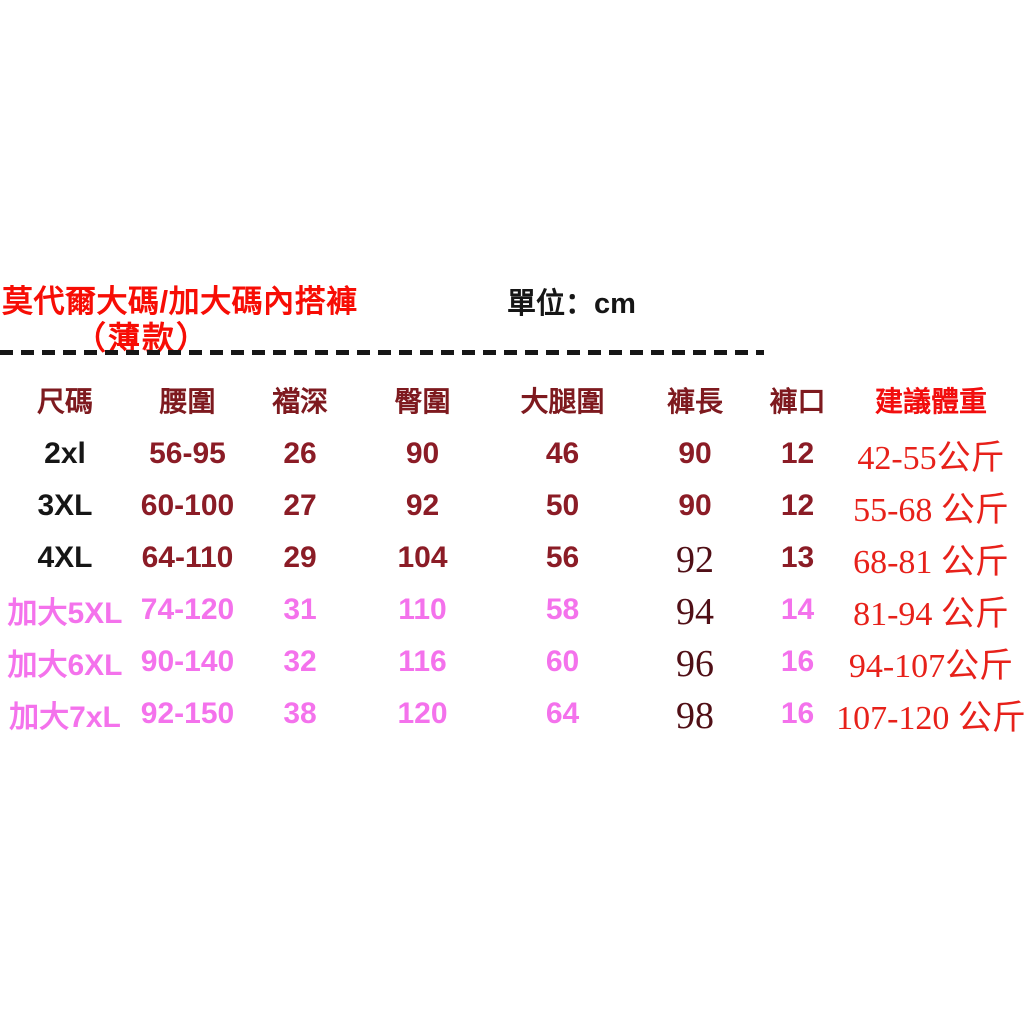 This screenshot has width=1024, height=1024. What do you see at coordinates (562, 713) in the screenshot?
I see `cell-thigh: 64` at bounding box center [562, 713].